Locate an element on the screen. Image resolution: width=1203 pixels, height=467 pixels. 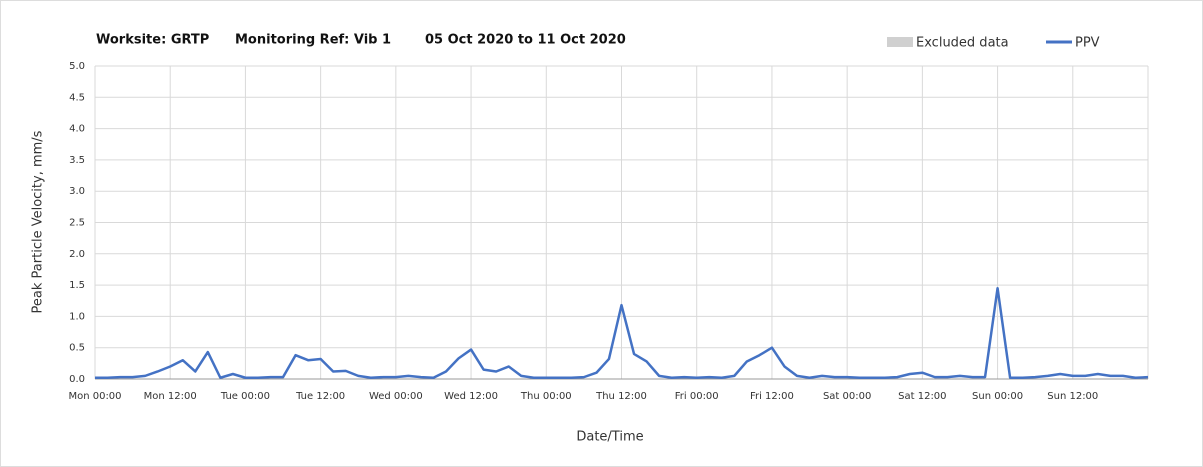
y-axis-label: Peak Particle Velocity, mm/s is located at coordinates (38, 221).